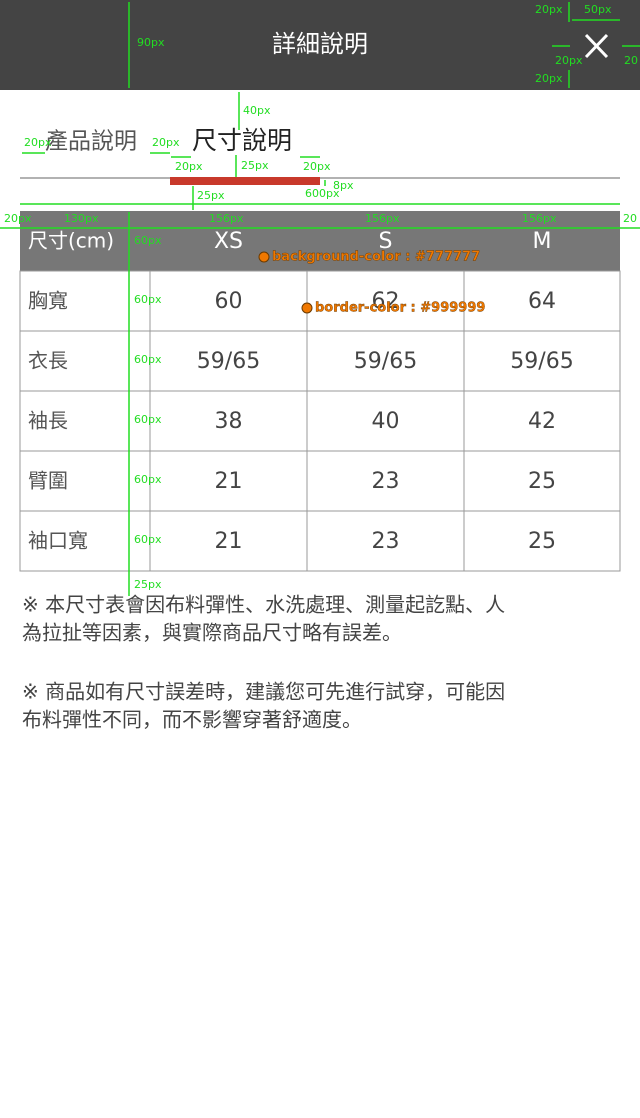 This screenshot has height=1118, width=640. What do you see at coordinates (229, 301) in the screenshot?
I see `table-cell-text: 60` at bounding box center [229, 301].